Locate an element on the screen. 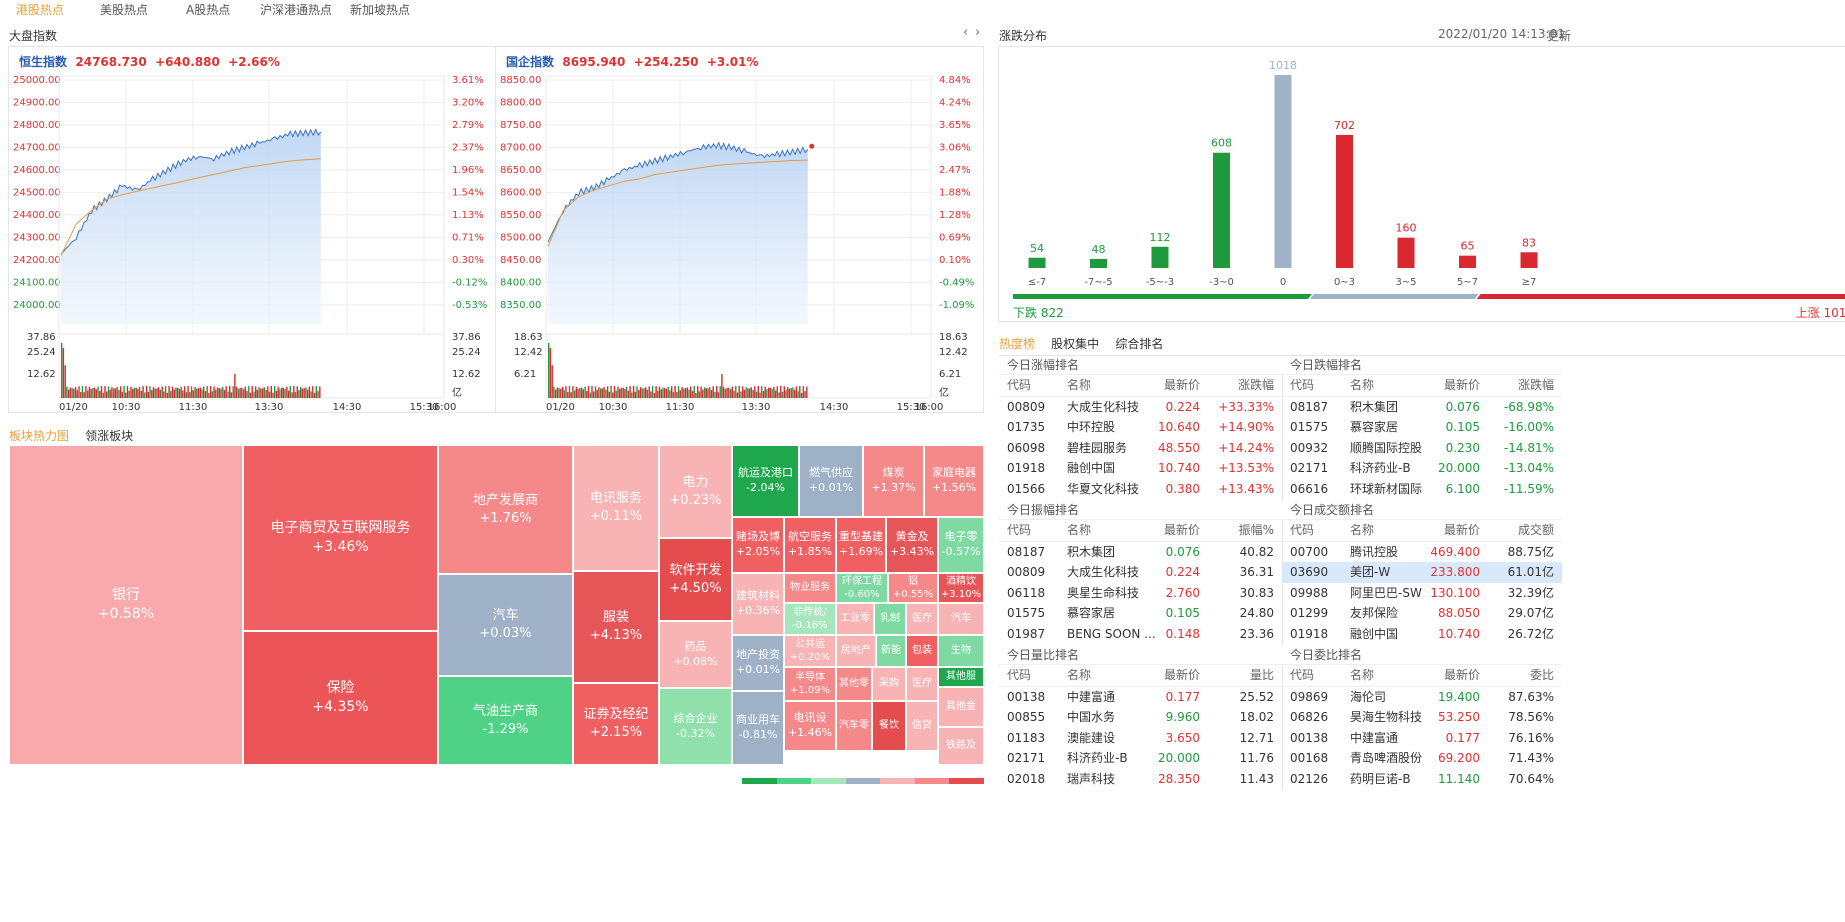 This screenshot has width=1845, height=922. column-header: 成交额 is located at coordinates (1535, 530).